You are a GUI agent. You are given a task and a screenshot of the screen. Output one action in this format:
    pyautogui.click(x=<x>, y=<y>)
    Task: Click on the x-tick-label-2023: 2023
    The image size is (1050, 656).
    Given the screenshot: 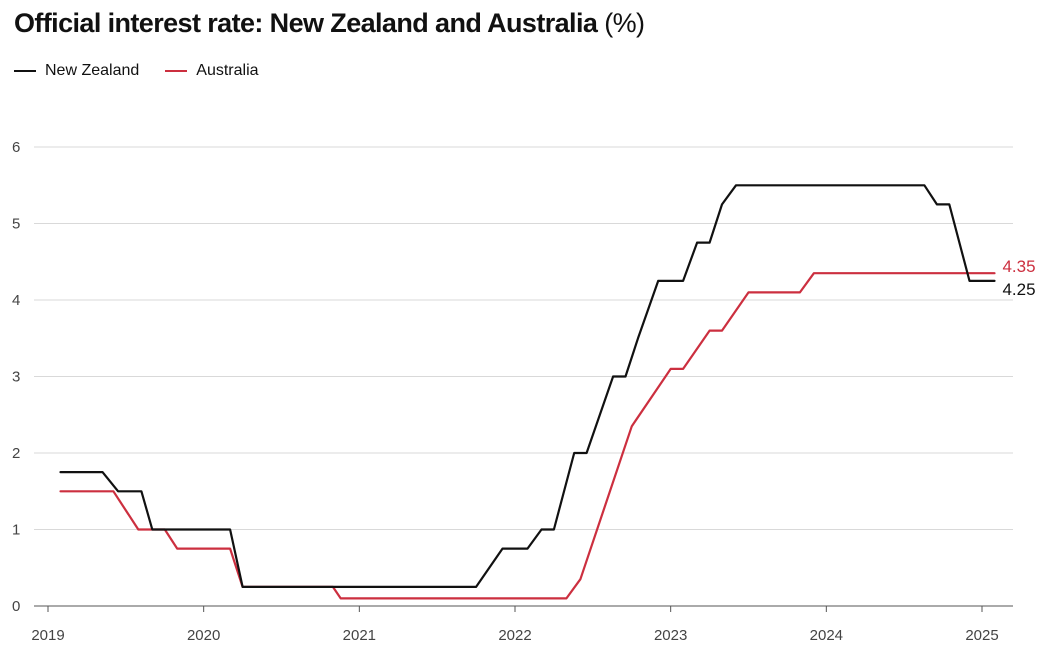 What is the action you would take?
    pyautogui.click(x=670, y=635)
    